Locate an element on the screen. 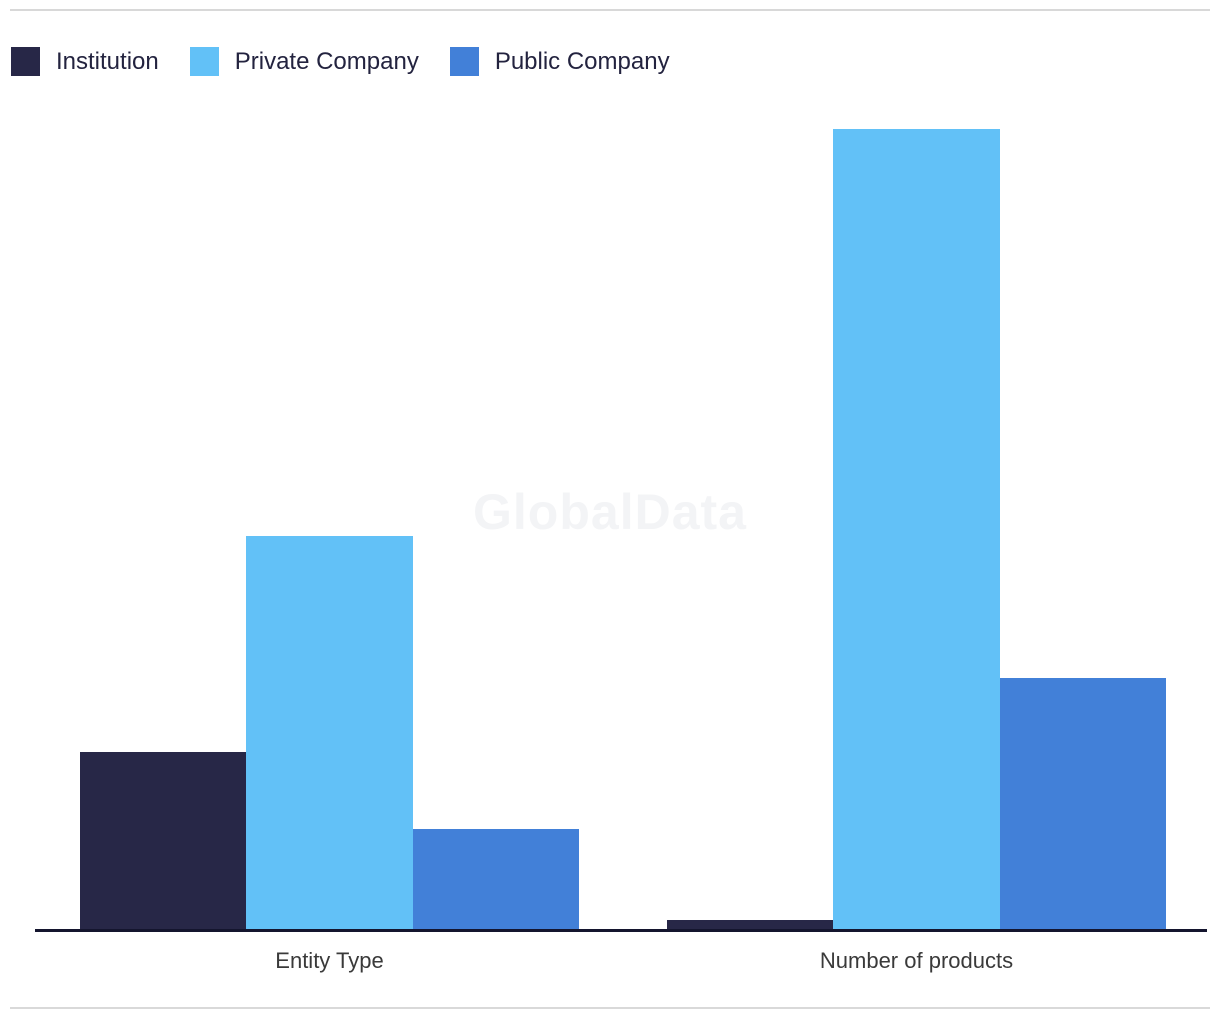 The image size is (1220, 1020). legend-swatch-public-company-icon is located at coordinates (464, 61).